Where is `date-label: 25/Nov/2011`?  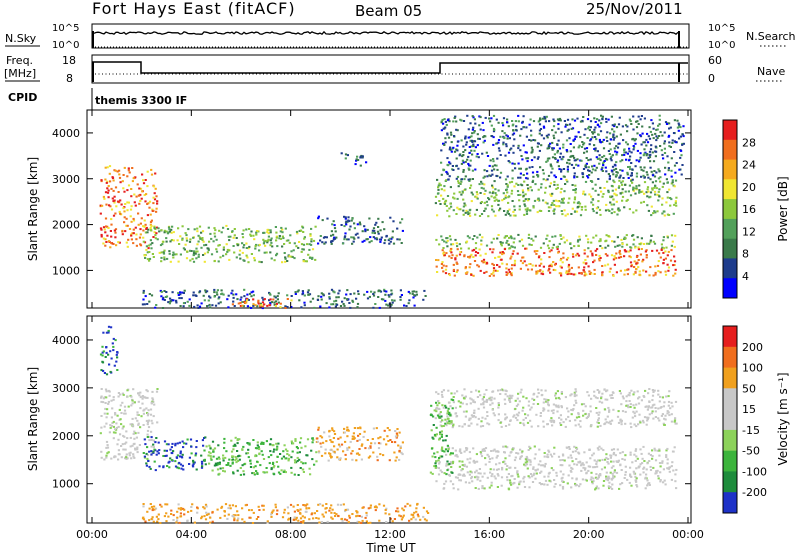
date-label: 25/Nov/2011 is located at coordinates (634, 9).